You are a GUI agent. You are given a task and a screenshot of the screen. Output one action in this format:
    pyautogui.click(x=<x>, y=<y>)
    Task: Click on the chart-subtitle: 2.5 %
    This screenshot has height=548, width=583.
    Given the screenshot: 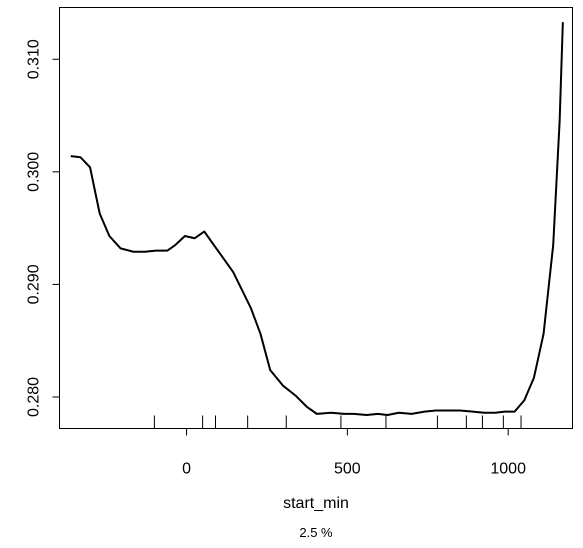 What is the action you would take?
    pyautogui.click(x=316, y=532)
    